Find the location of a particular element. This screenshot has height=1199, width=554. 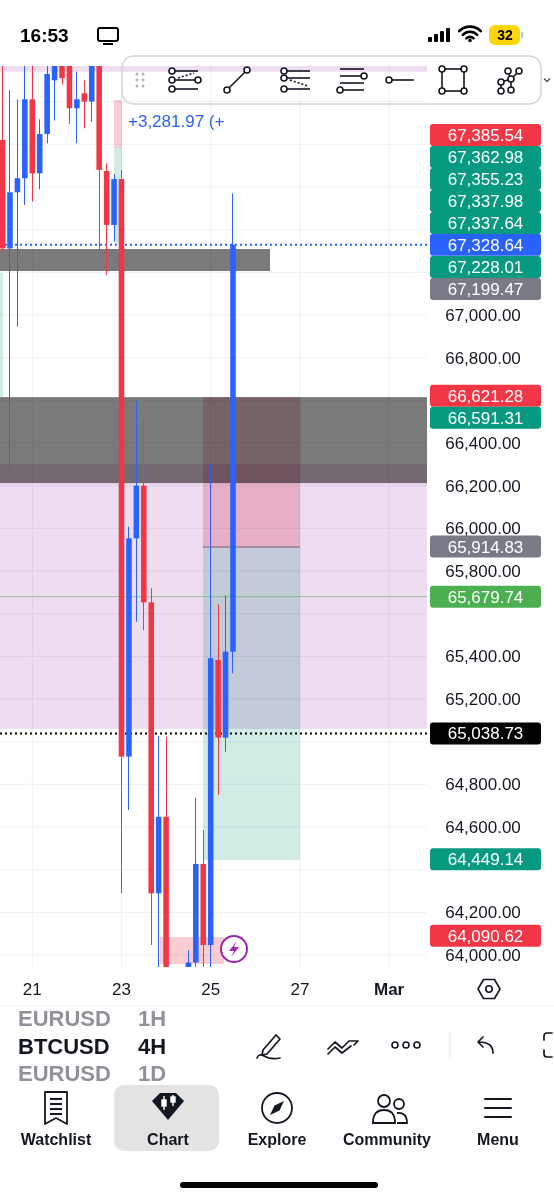

text: 67,228.01 is located at coordinates (485, 267).